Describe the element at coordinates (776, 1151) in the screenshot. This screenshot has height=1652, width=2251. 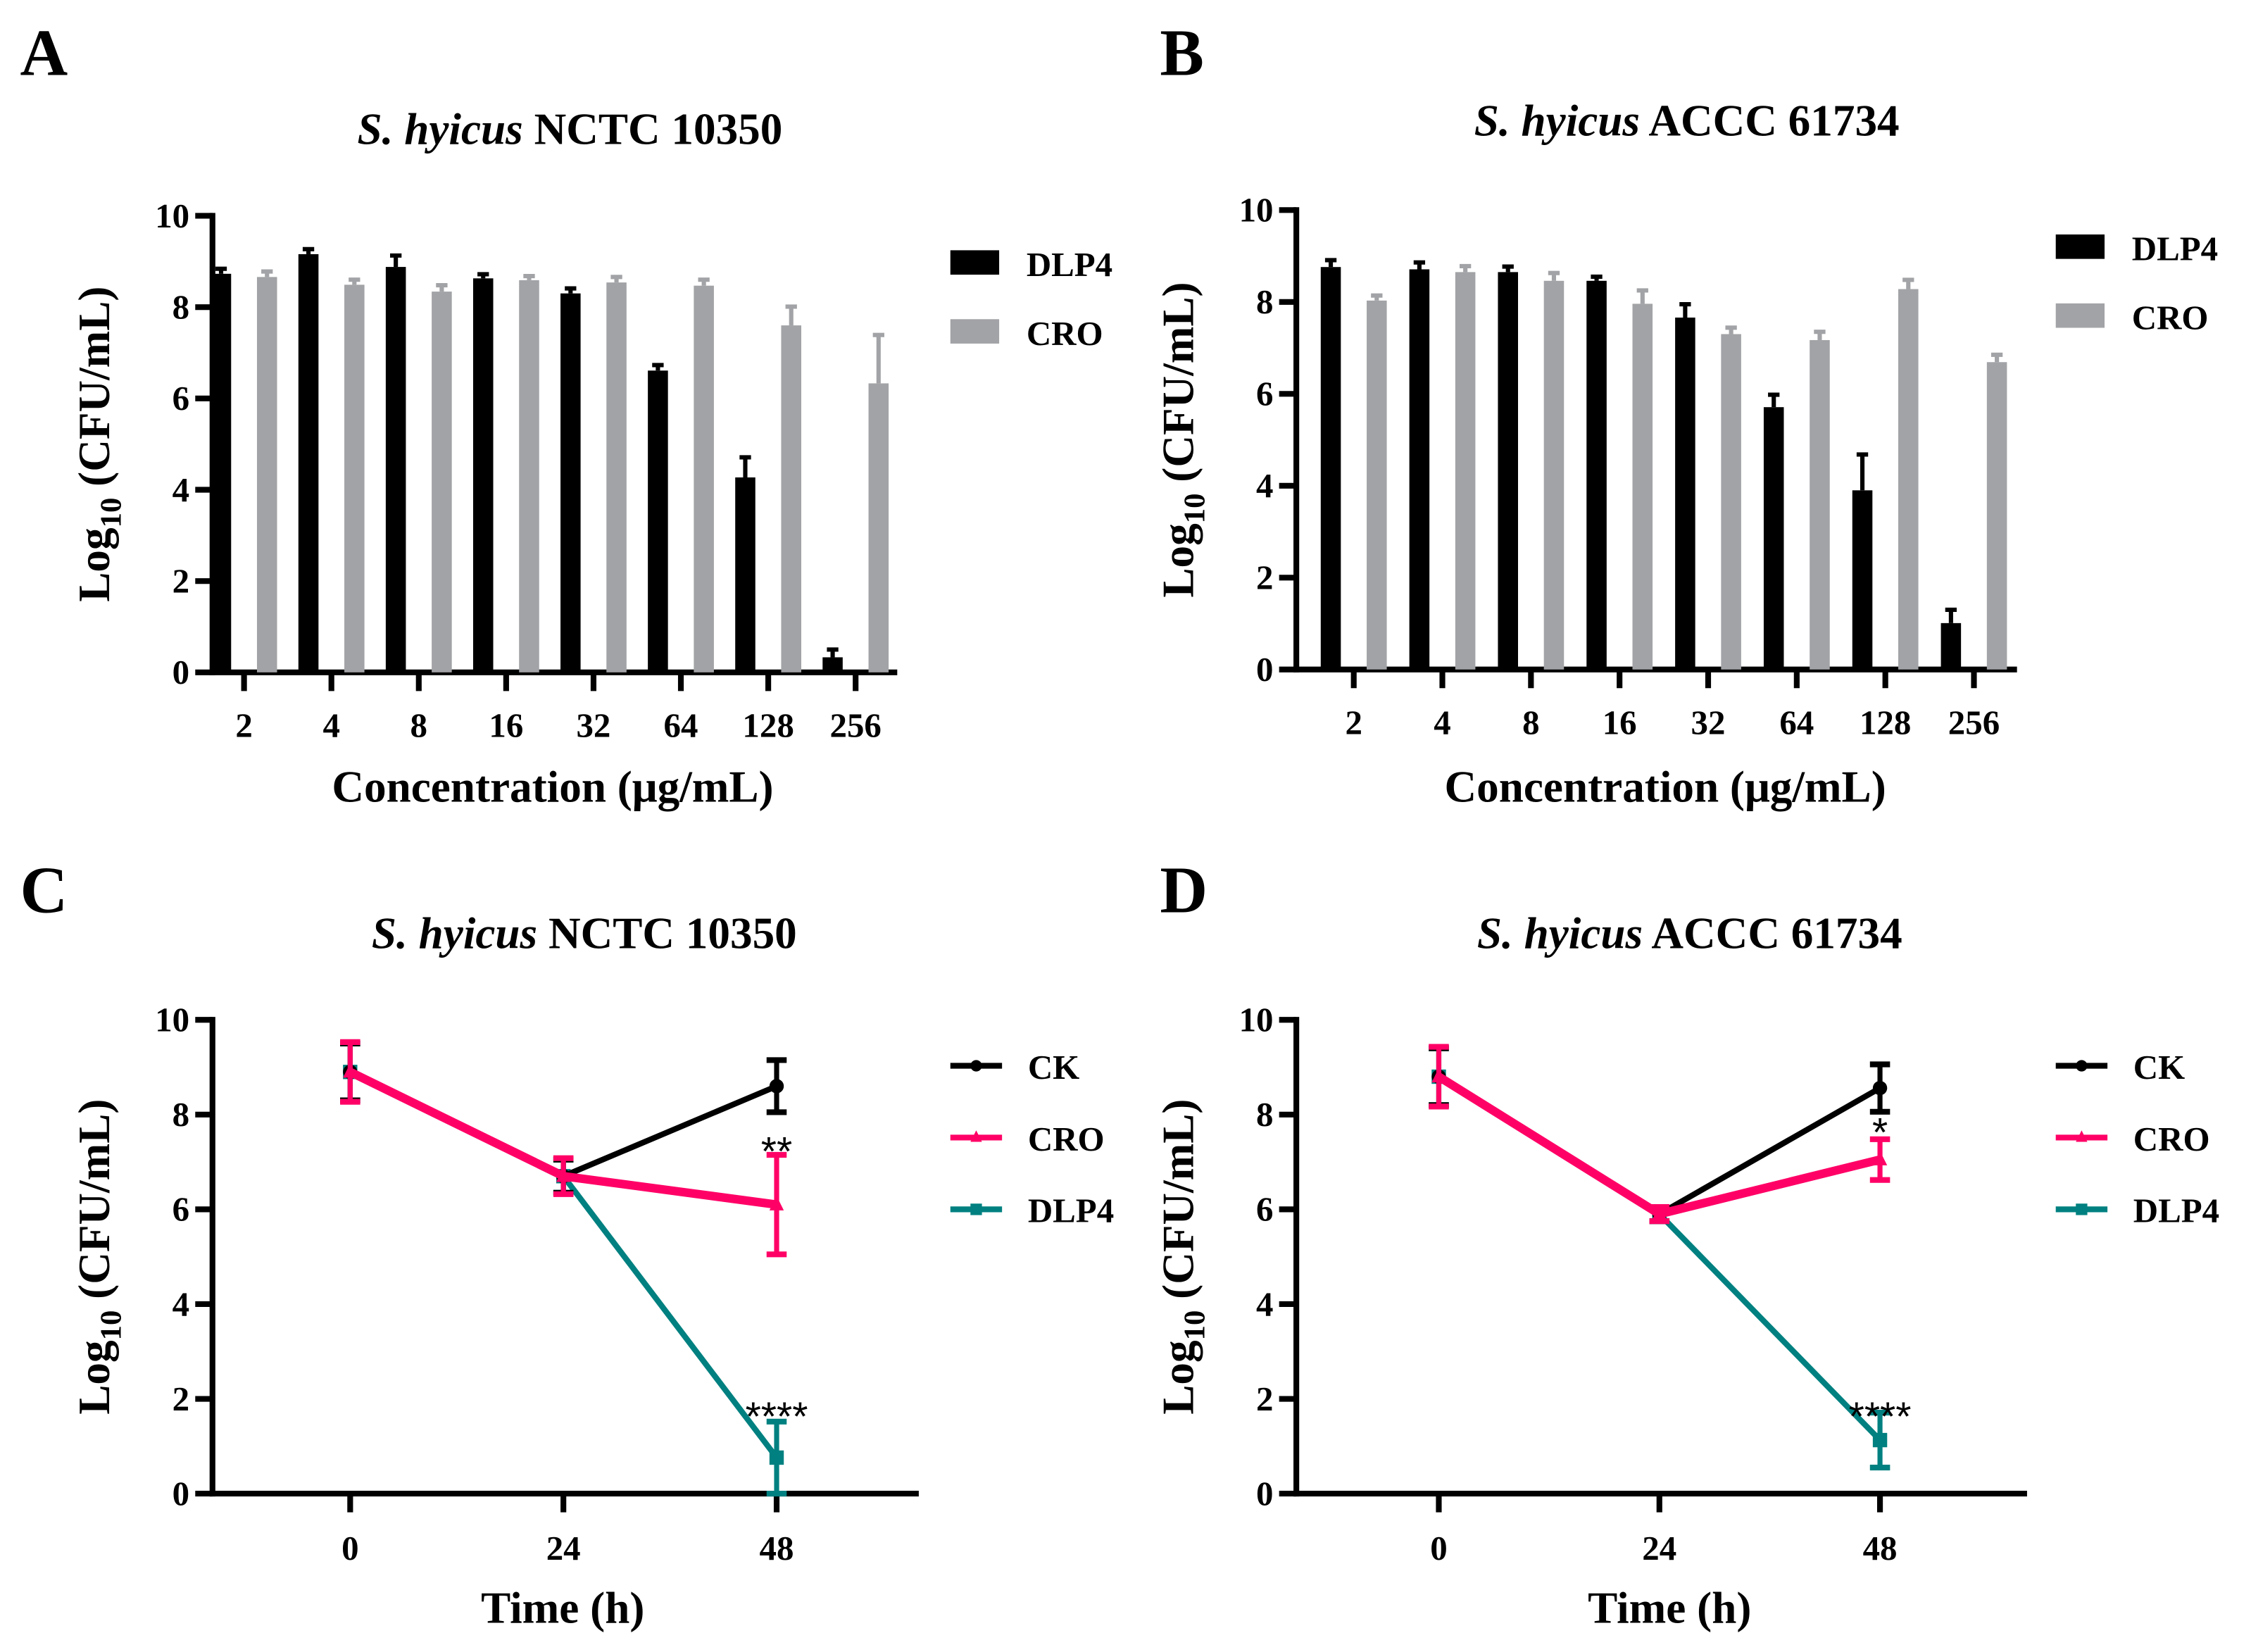
I see `significance-label: **` at that location.